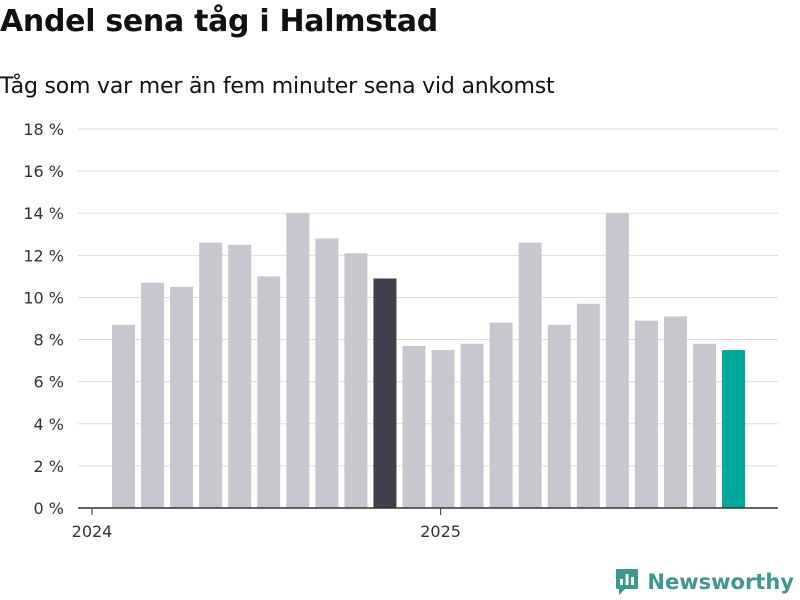  Describe the element at coordinates (43, 171) in the screenshot. I see `y-tick-label: 16 %` at that location.